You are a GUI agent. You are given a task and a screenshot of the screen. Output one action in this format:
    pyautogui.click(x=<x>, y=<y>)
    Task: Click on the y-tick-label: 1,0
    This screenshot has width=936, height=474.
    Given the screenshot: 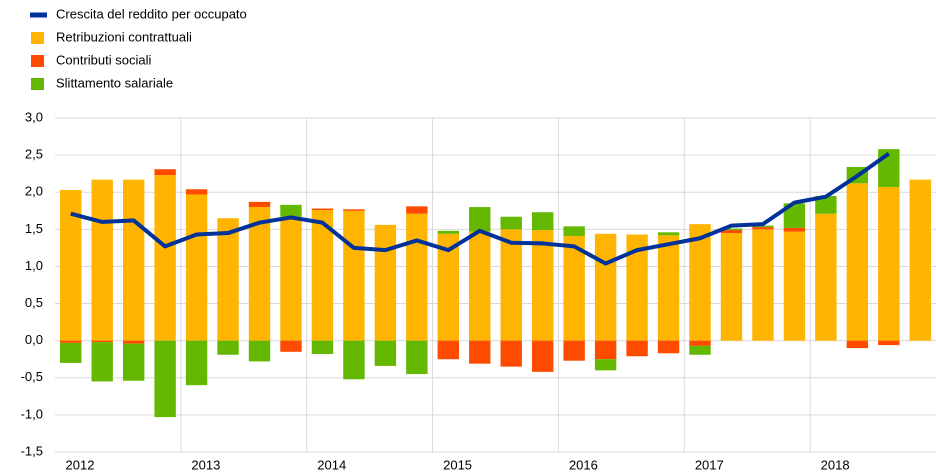 What is the action you would take?
    pyautogui.click(x=34, y=265)
    